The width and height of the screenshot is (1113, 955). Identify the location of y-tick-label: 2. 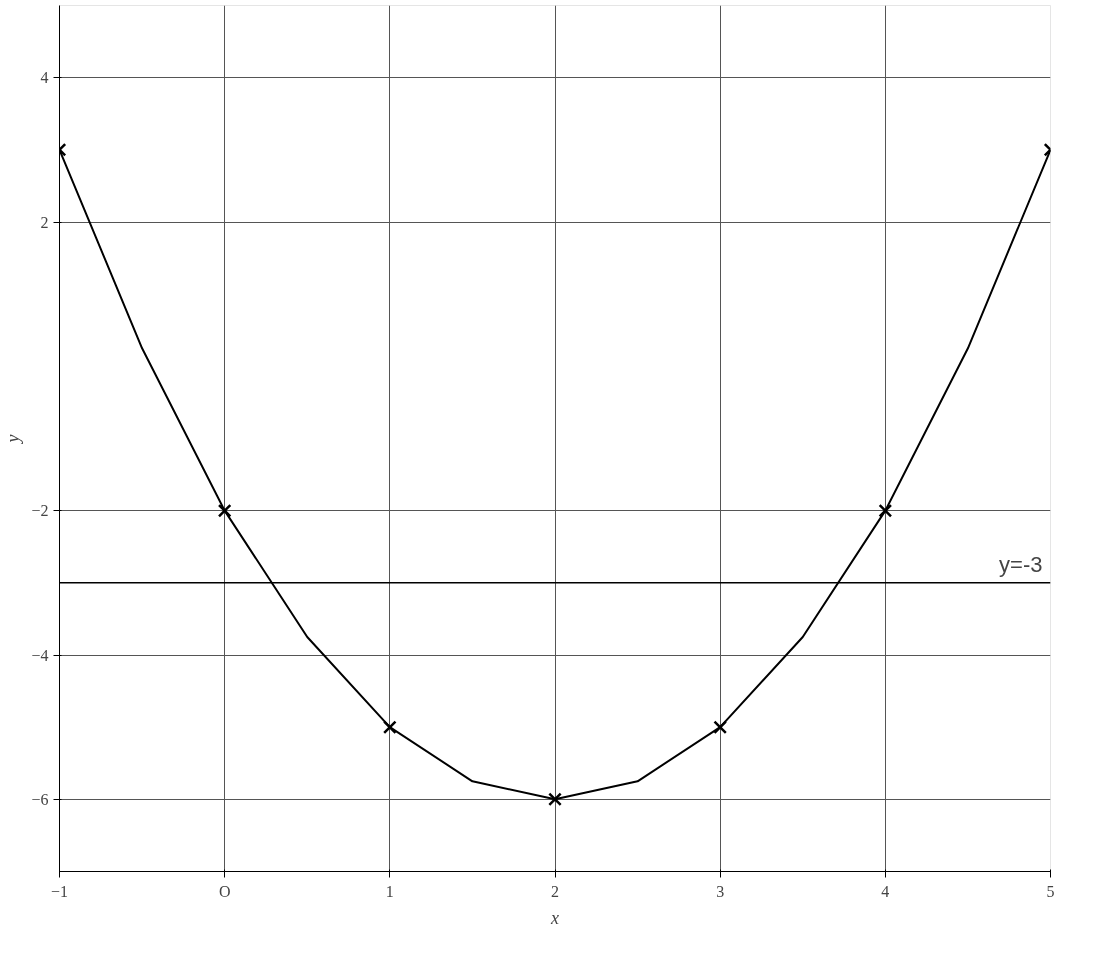
(44, 222).